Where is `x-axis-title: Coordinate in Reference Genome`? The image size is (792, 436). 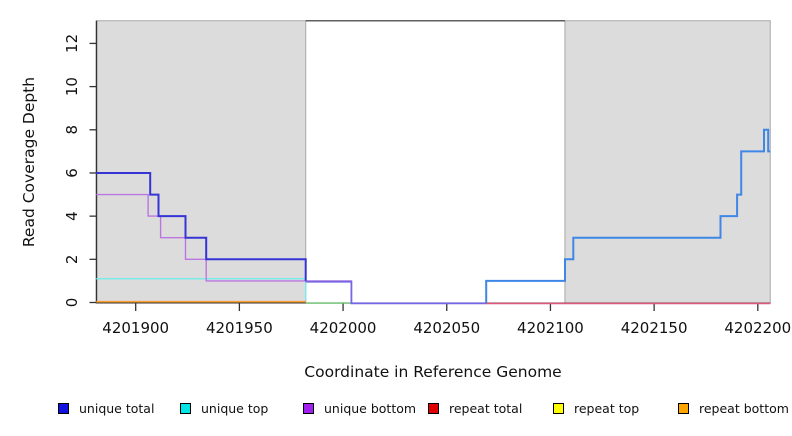 x-axis-title: Coordinate in Reference Genome is located at coordinates (432, 372).